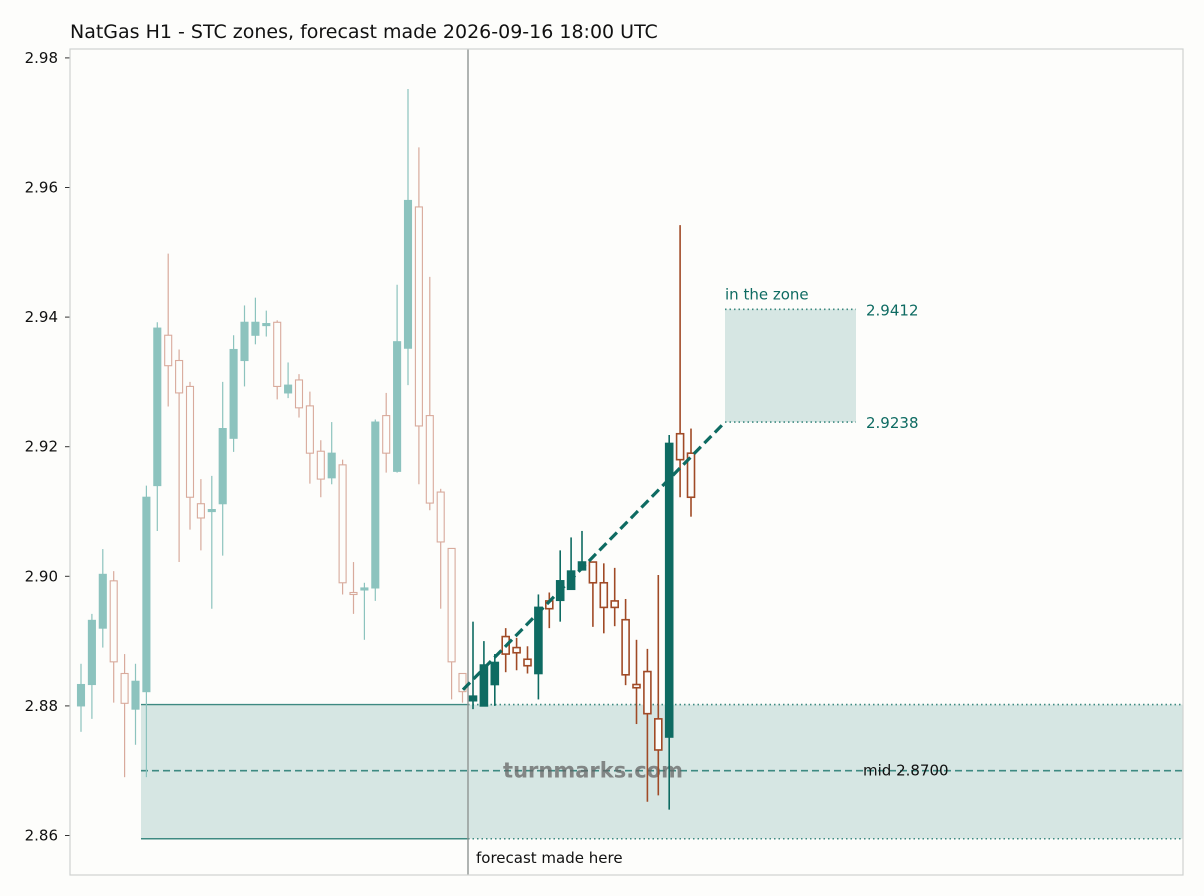 The width and height of the screenshot is (1204, 896). Describe the element at coordinates (593, 771) in the screenshot. I see `watermark: turnmarks.com` at that location.